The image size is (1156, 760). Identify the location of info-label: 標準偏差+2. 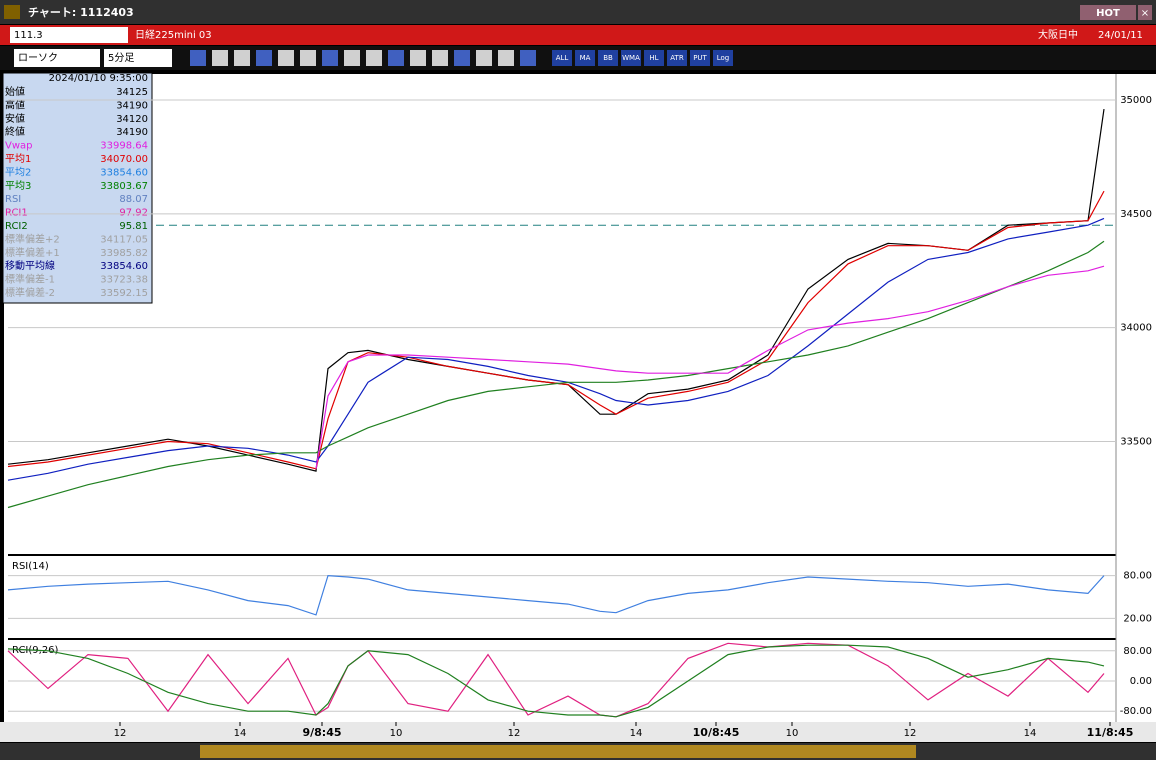
(32, 238).